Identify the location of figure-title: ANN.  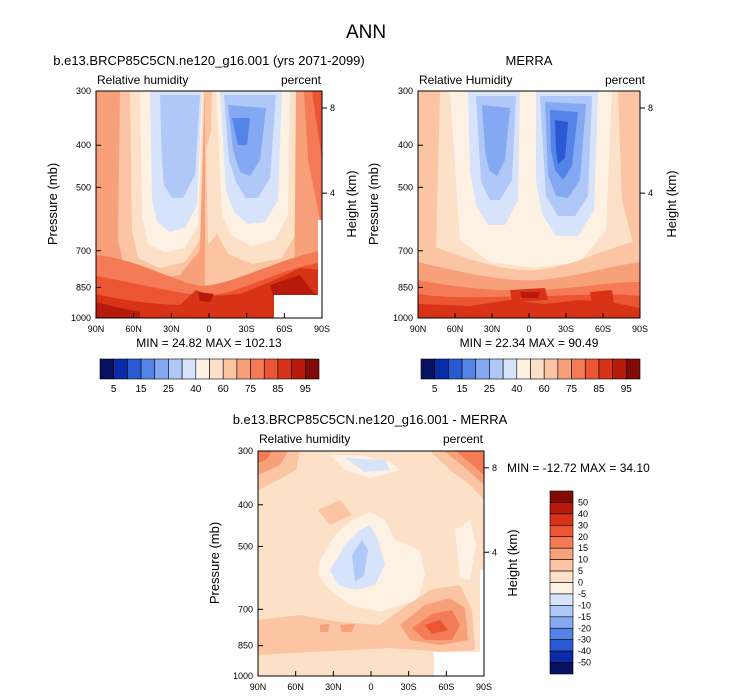
(366, 32).